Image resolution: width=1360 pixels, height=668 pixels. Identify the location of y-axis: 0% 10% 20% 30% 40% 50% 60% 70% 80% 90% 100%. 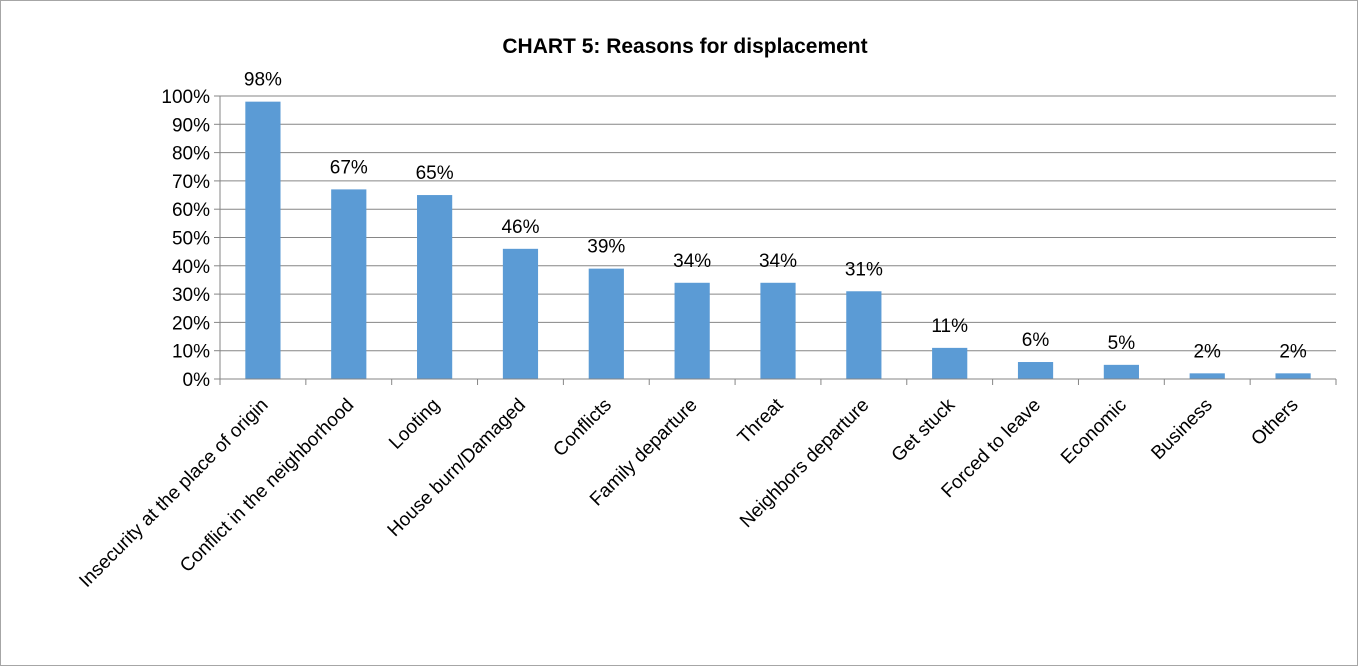
(191, 239).